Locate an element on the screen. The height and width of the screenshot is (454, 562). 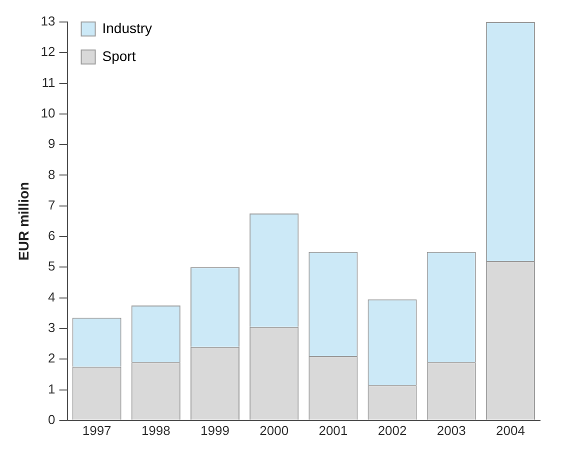
y-tick-label: 8 is located at coordinates (52, 174).